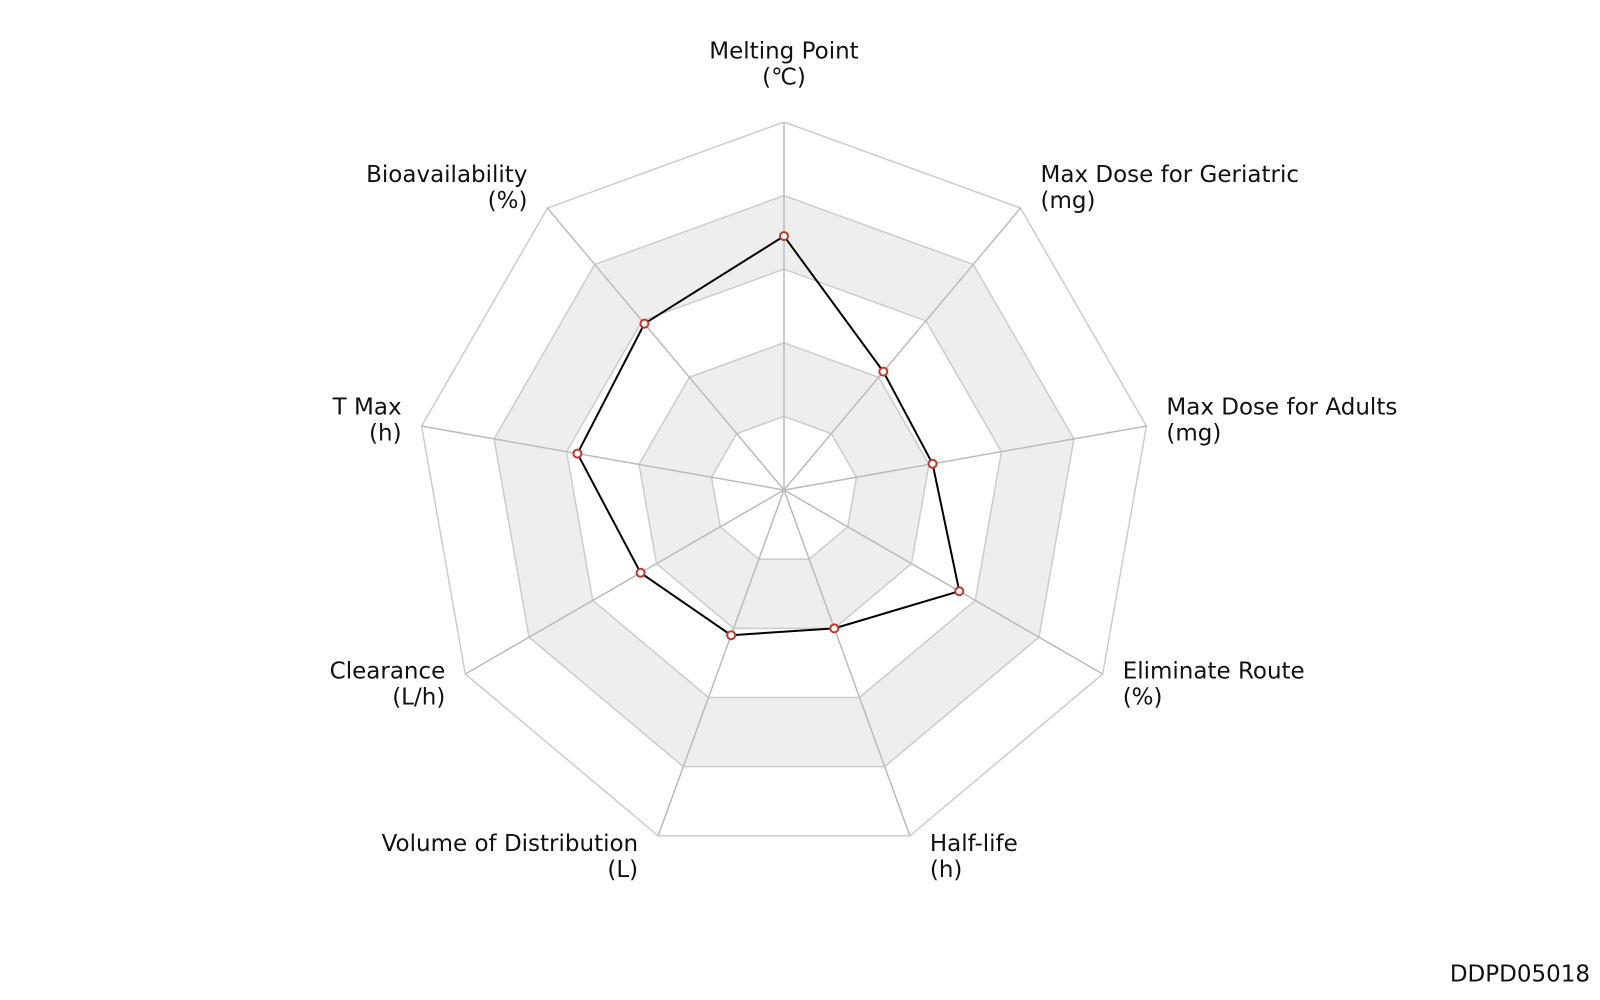  What do you see at coordinates (388, 672) in the screenshot?
I see `axis-label: Clearance` at bounding box center [388, 672].